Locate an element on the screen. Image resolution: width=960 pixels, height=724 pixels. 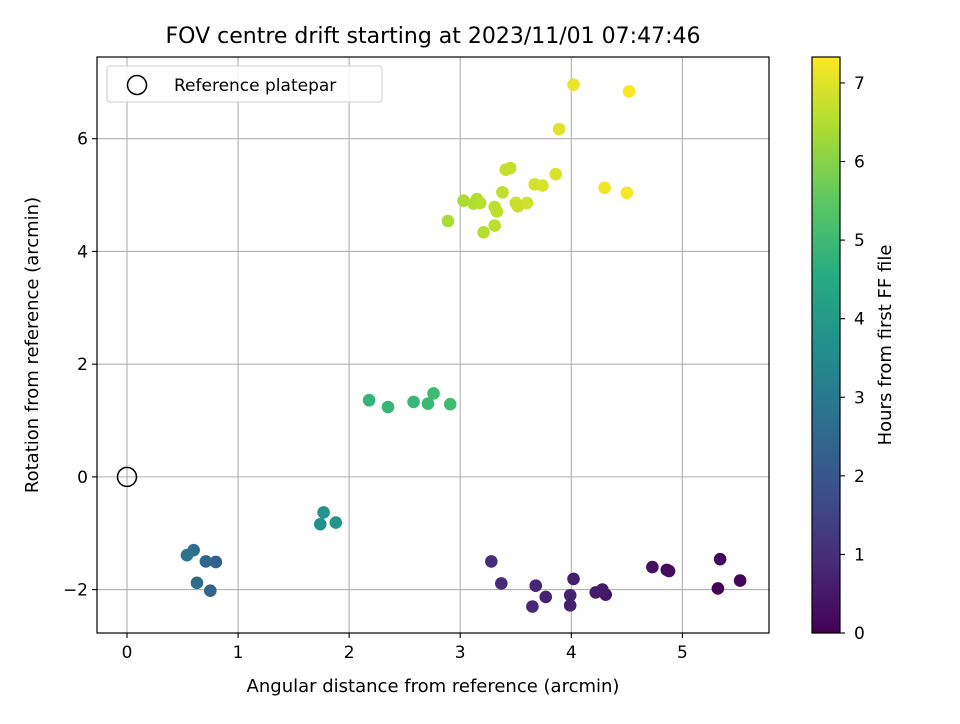
legend-box is located at coordinates (244, 84).